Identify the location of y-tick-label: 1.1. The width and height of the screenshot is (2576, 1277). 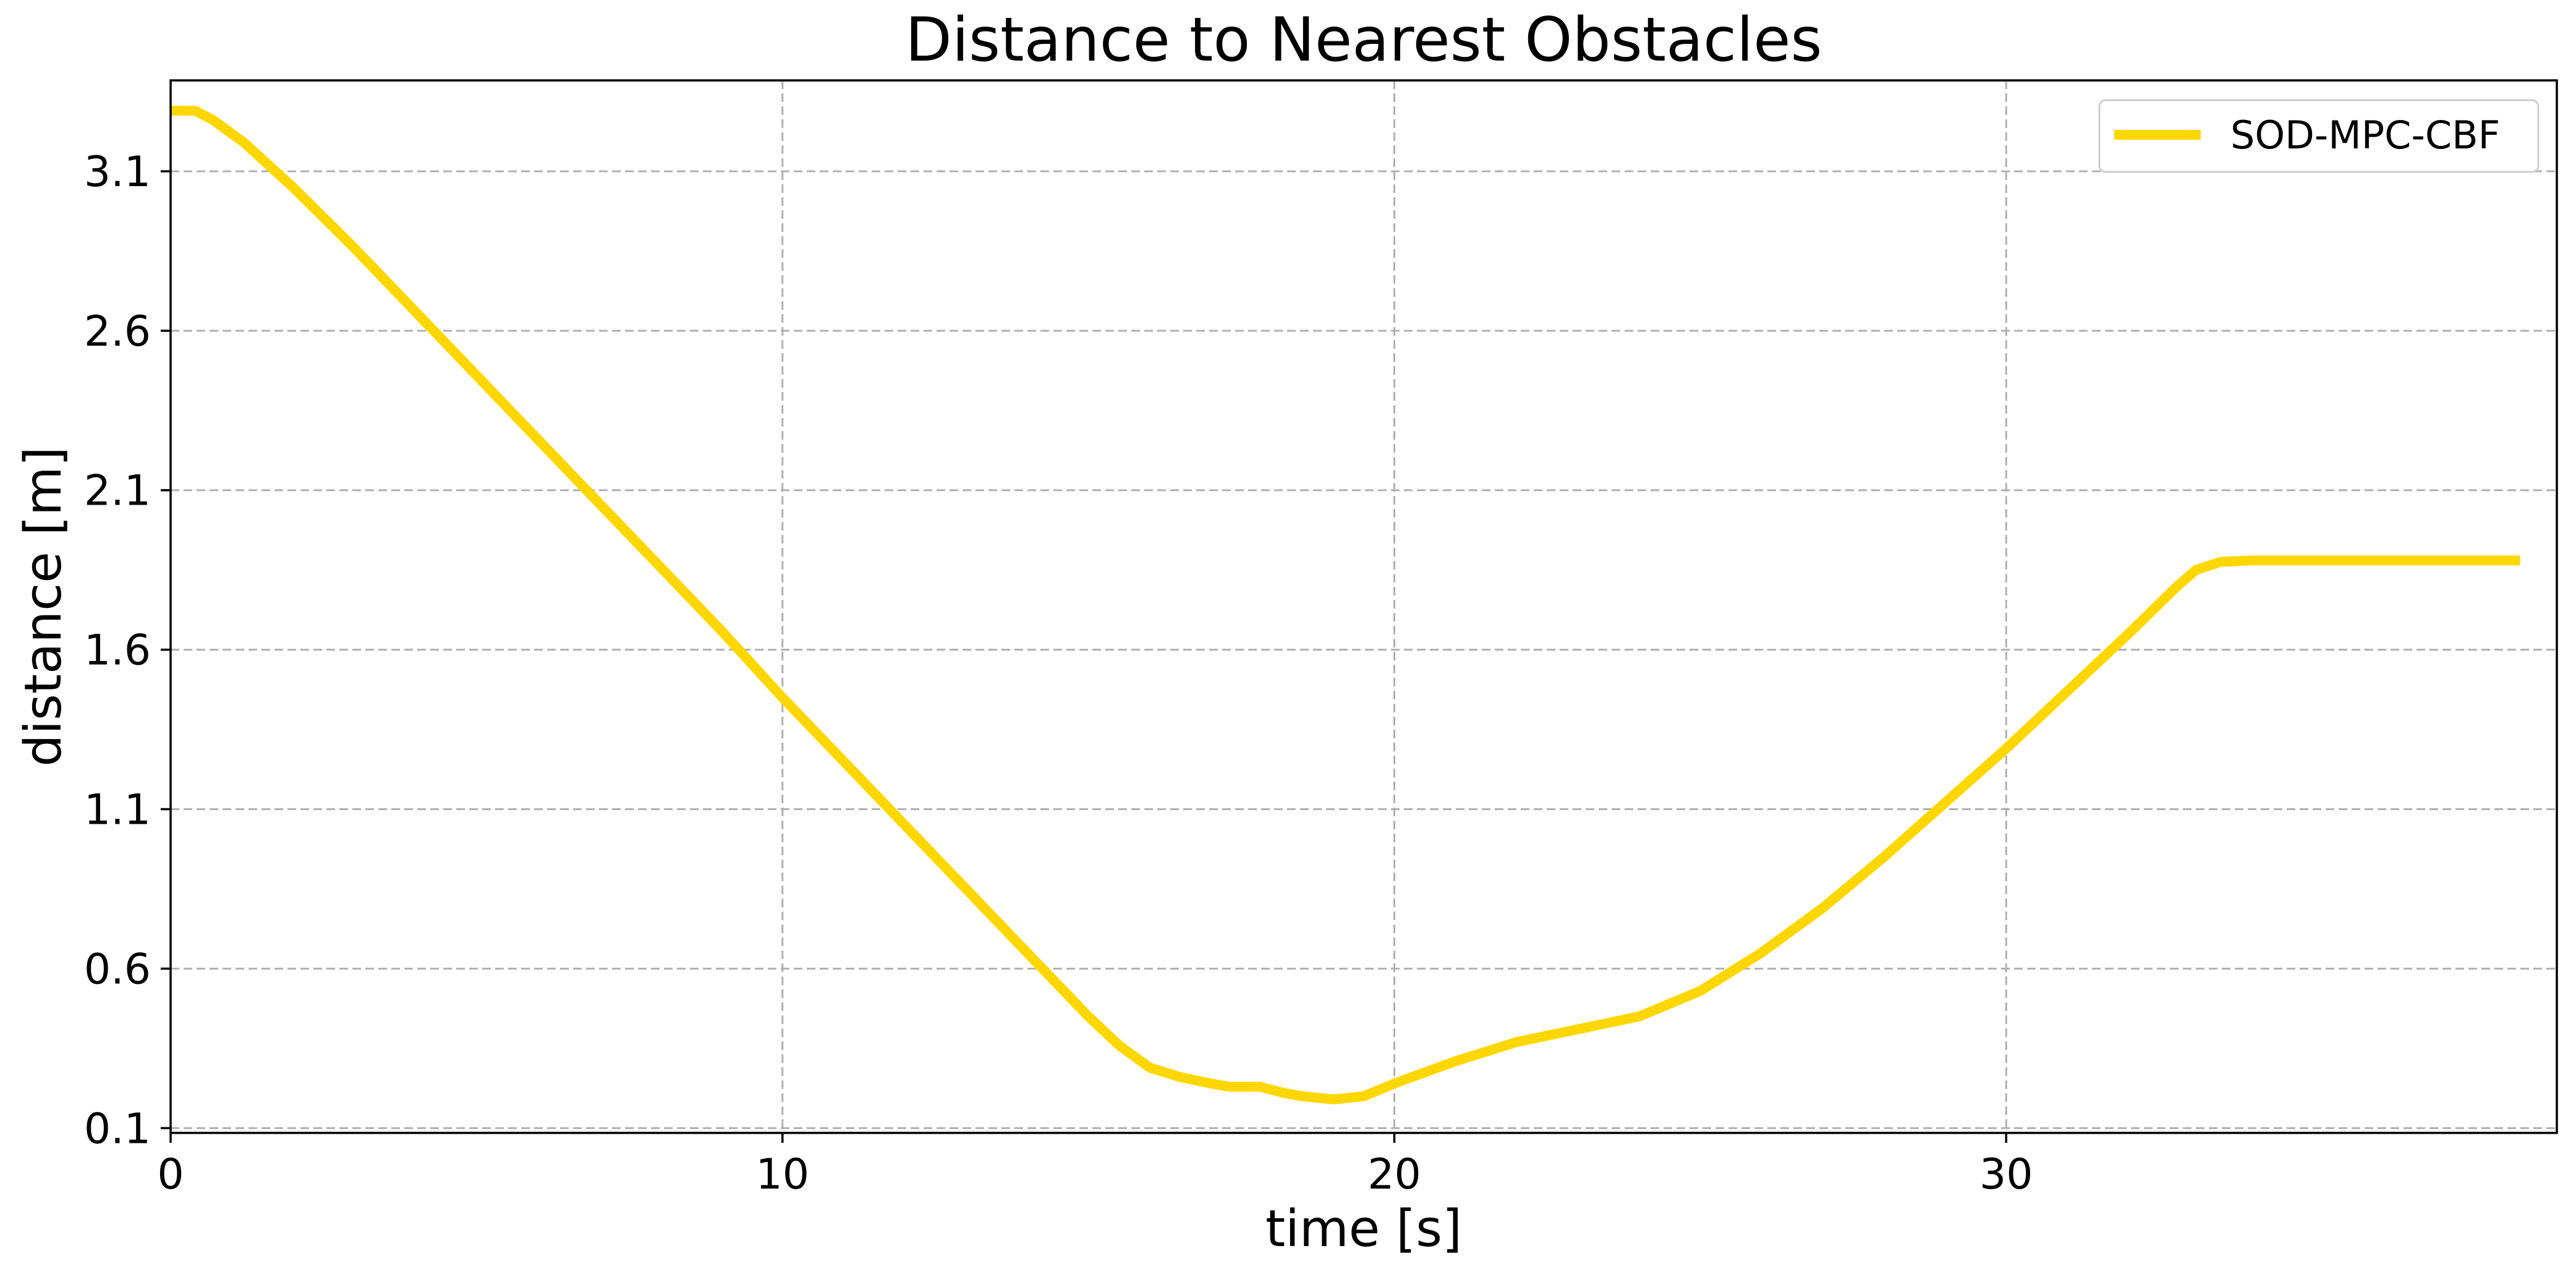
(117, 811).